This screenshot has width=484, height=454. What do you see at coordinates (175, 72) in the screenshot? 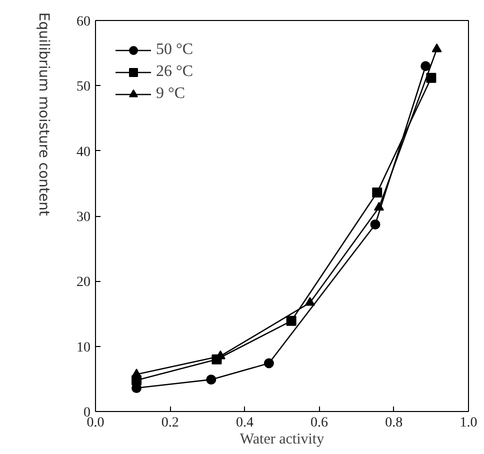
I see `legend-label: 26 °C` at bounding box center [175, 72].